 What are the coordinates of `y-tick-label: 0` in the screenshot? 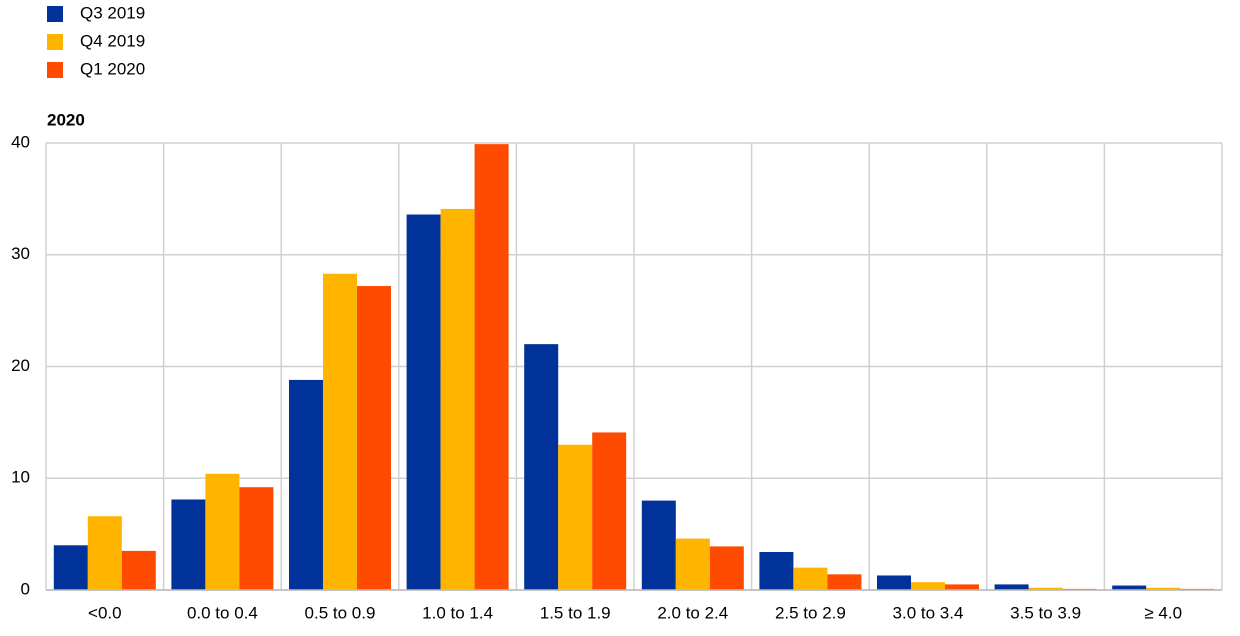 It's located at (25, 588).